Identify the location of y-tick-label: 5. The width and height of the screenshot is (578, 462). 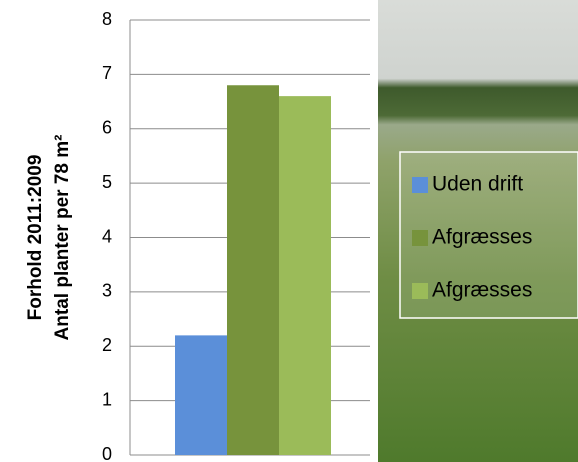
(107, 182).